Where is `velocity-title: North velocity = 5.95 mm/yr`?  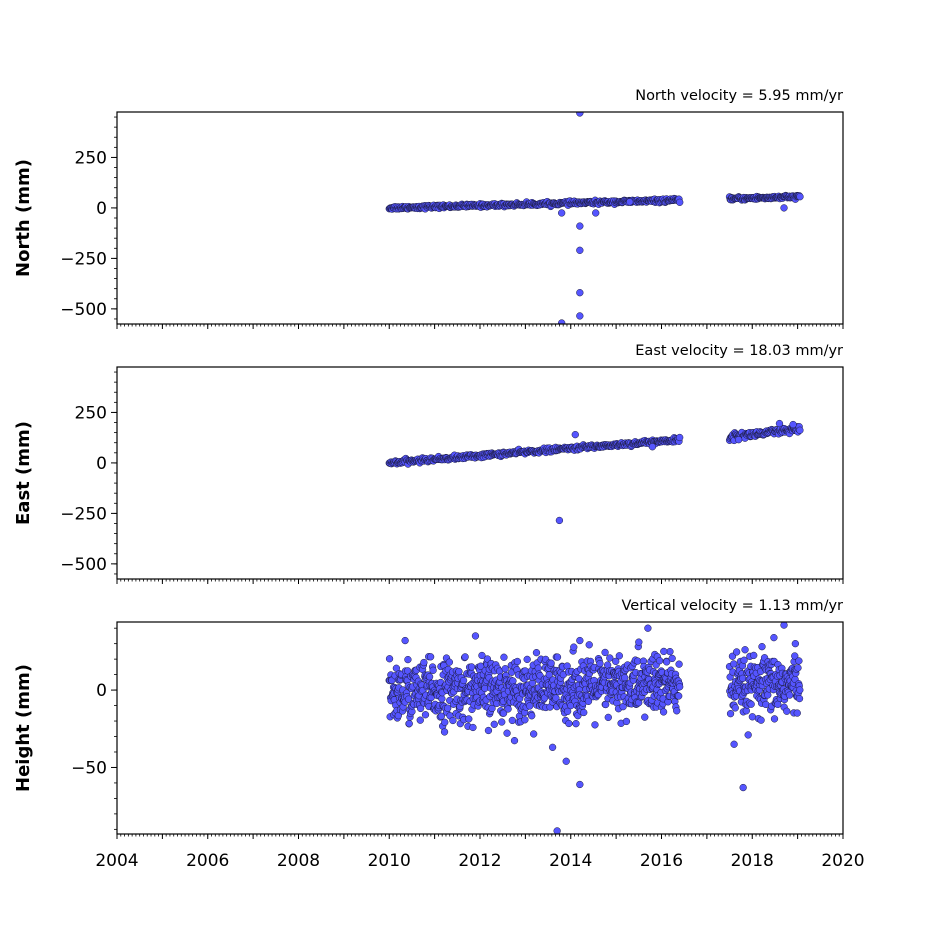 velocity-title: North velocity = 5.95 mm/yr is located at coordinates (739, 96).